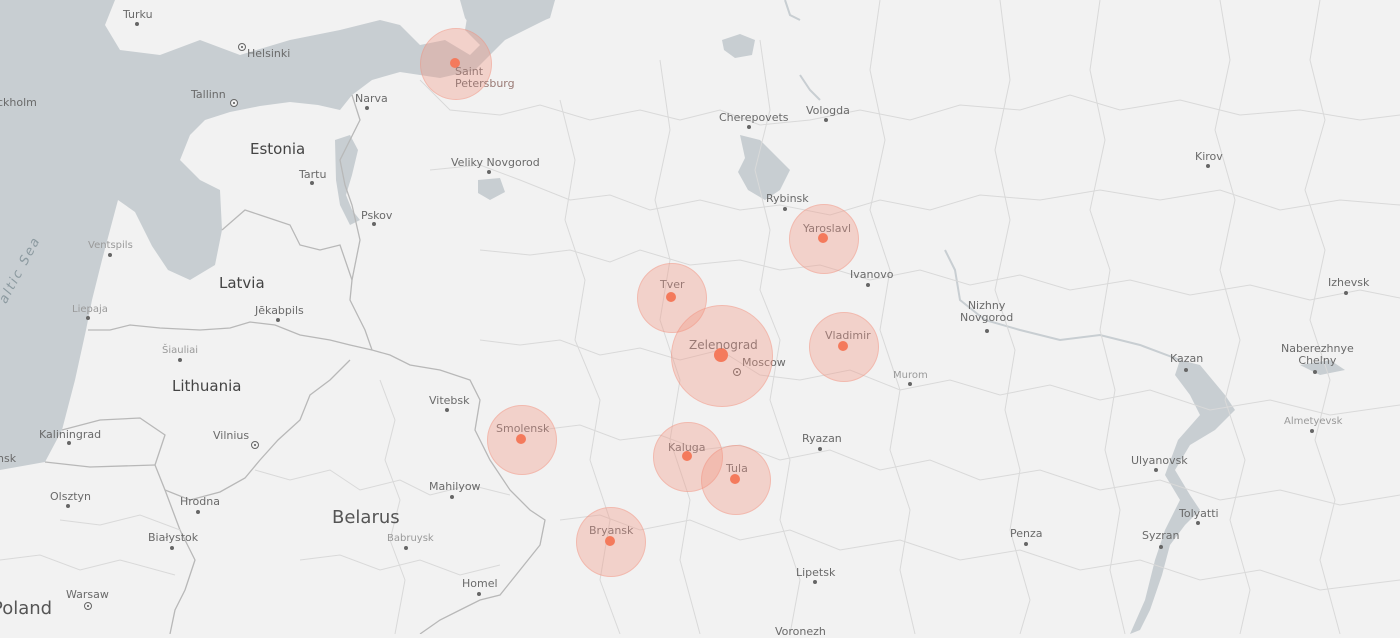 The image size is (1400, 638). I want to click on nizhny-novgorod-label: Nizhny Novgorod, so click(987, 311).